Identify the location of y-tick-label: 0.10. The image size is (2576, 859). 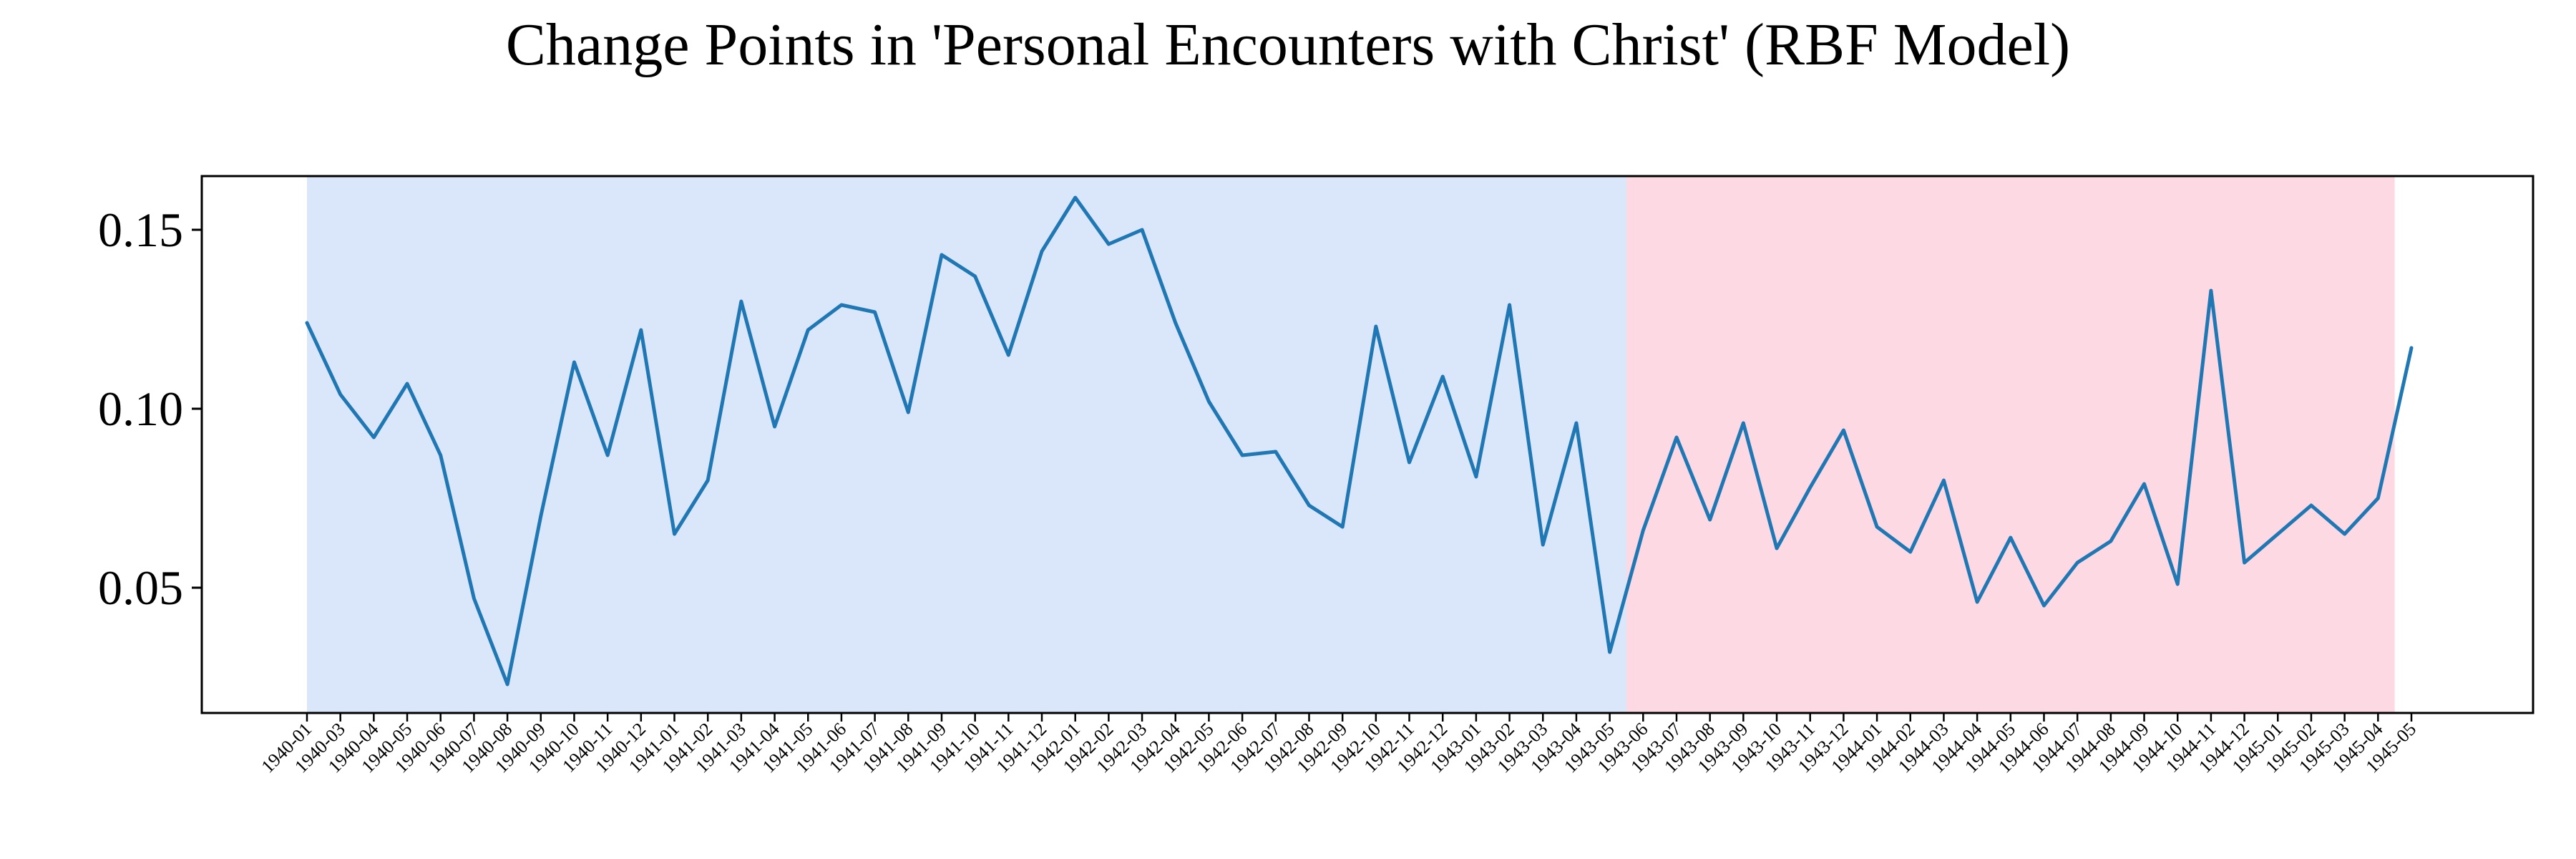
(140, 409).